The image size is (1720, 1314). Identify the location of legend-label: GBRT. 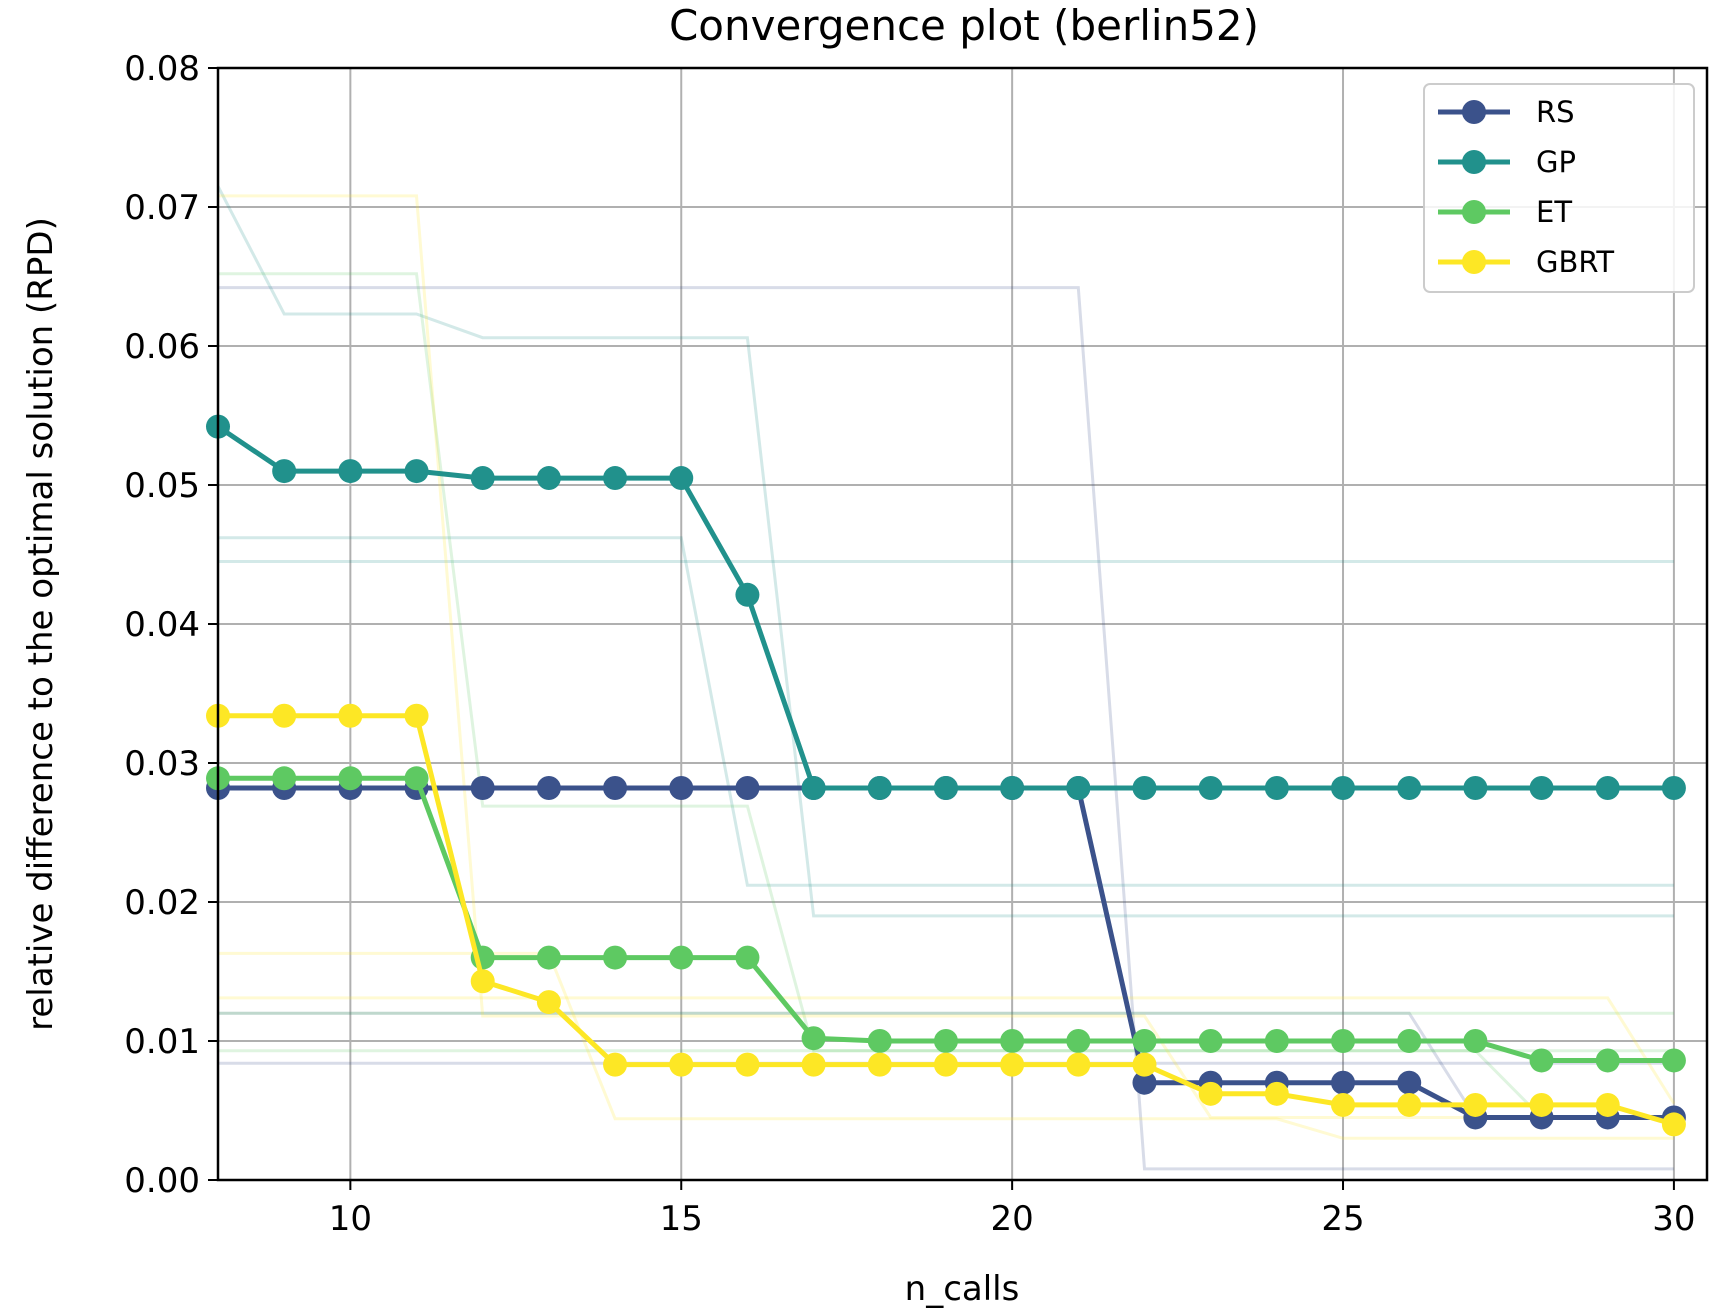
(1575, 262).